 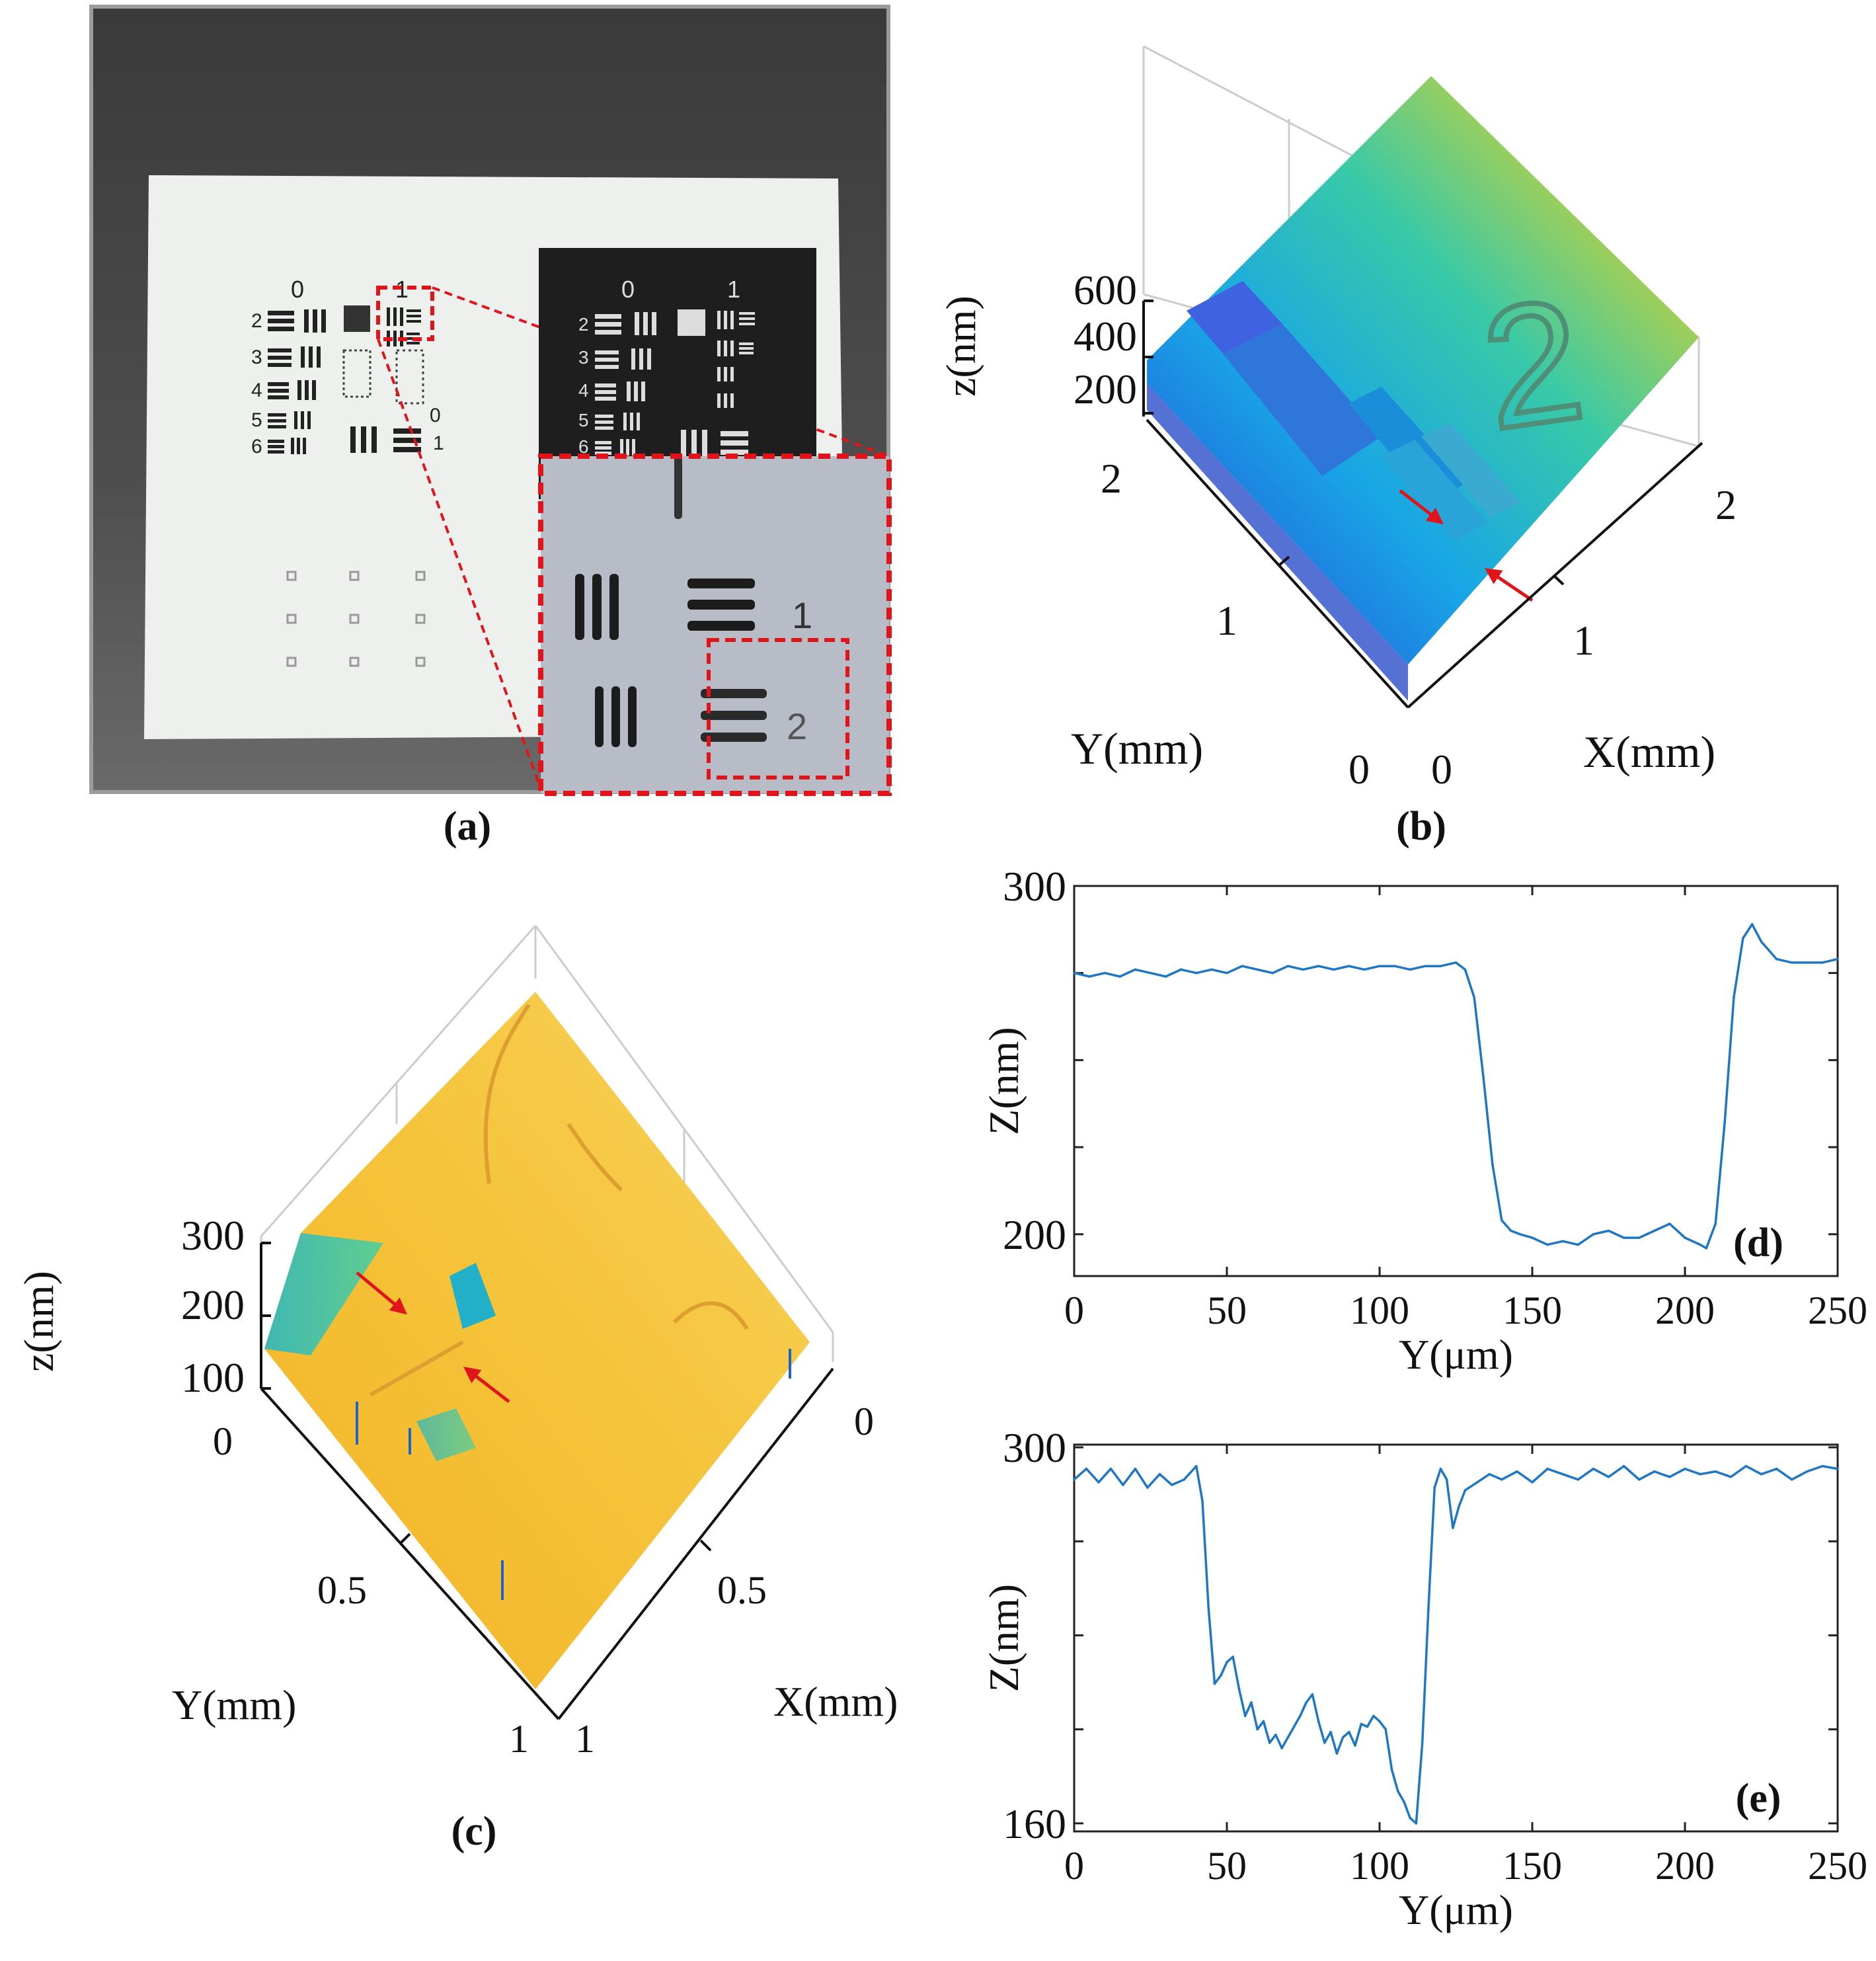 I want to click on zoom-elem-1: 1, so click(x=802, y=615).